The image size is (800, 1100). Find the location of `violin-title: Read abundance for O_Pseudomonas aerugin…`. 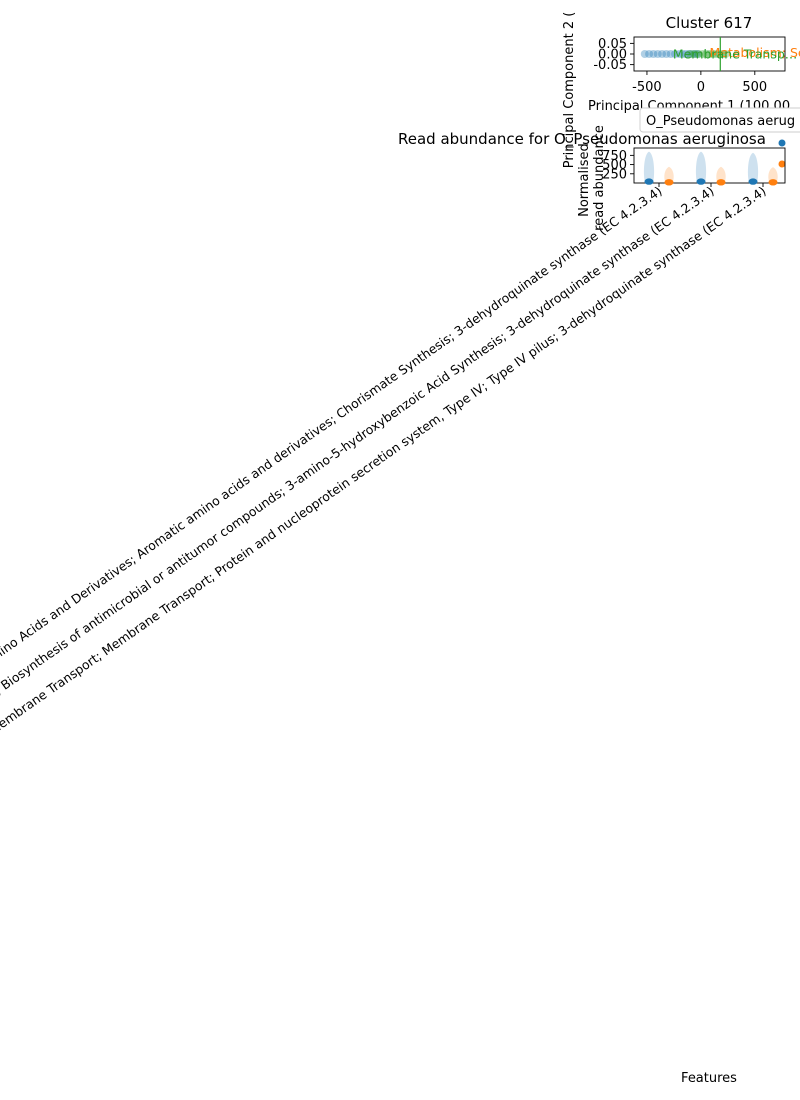

violin-title: Read abundance for O_Pseudomonas aerugin… is located at coordinates (582, 139).